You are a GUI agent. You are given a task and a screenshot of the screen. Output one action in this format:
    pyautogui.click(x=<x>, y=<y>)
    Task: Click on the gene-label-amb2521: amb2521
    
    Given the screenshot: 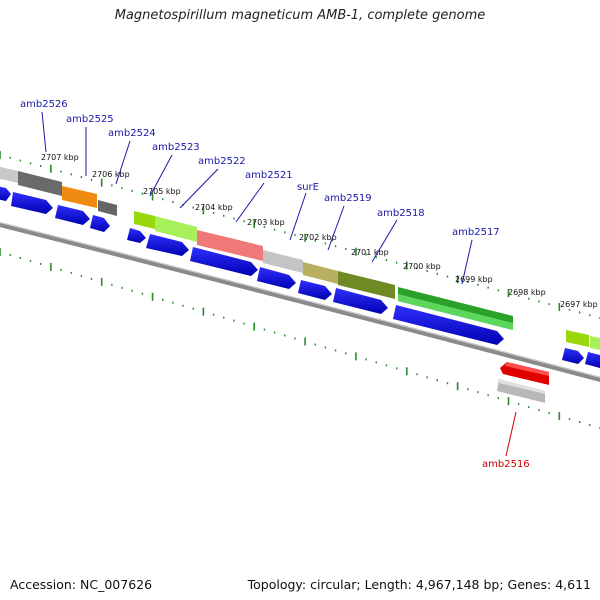 What is the action you would take?
    pyautogui.click(x=269, y=175)
    